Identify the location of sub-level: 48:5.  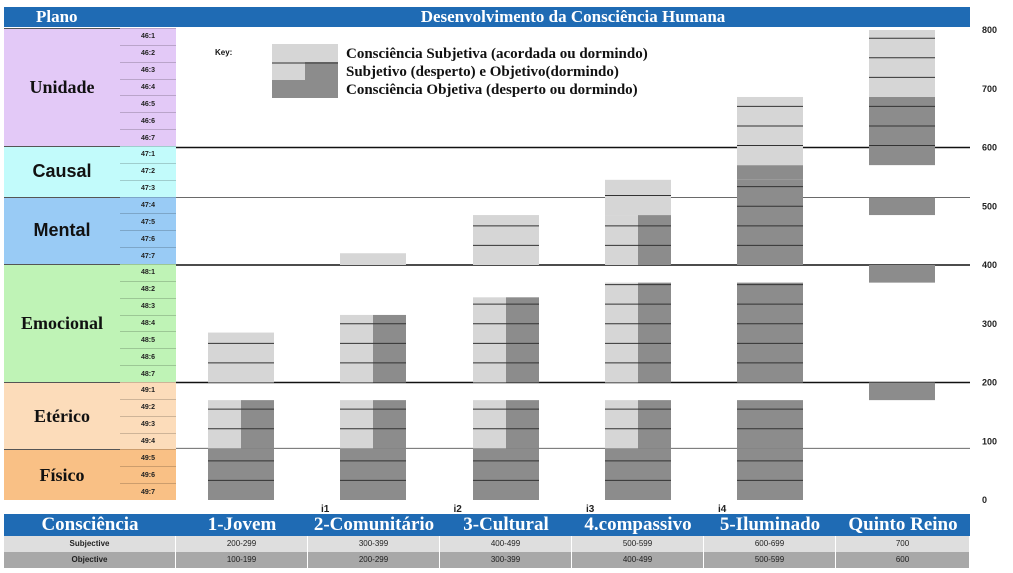
(148, 340).